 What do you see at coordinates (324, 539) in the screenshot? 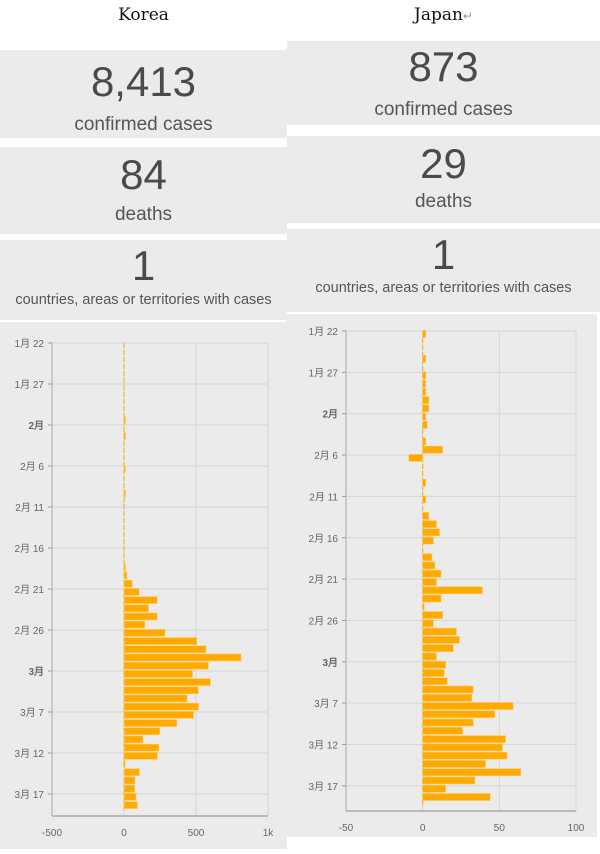
I see `y-tick-label: 2月 16` at bounding box center [324, 539].